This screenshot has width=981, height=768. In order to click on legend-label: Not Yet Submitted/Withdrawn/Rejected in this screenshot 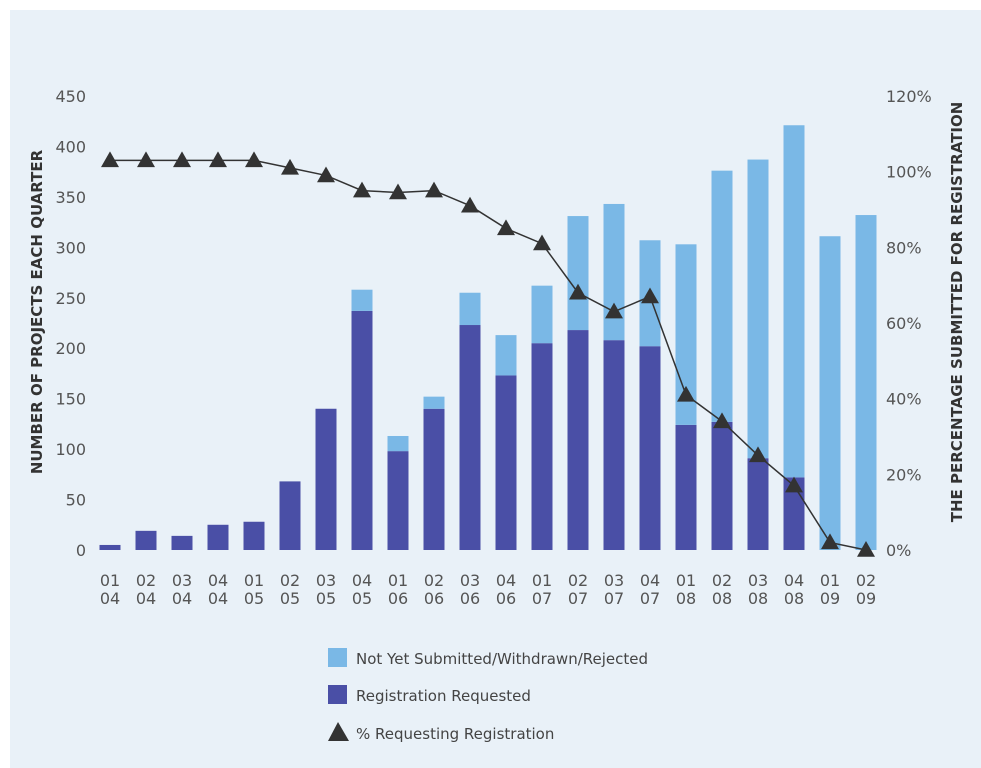, I will do `click(502, 659)`.